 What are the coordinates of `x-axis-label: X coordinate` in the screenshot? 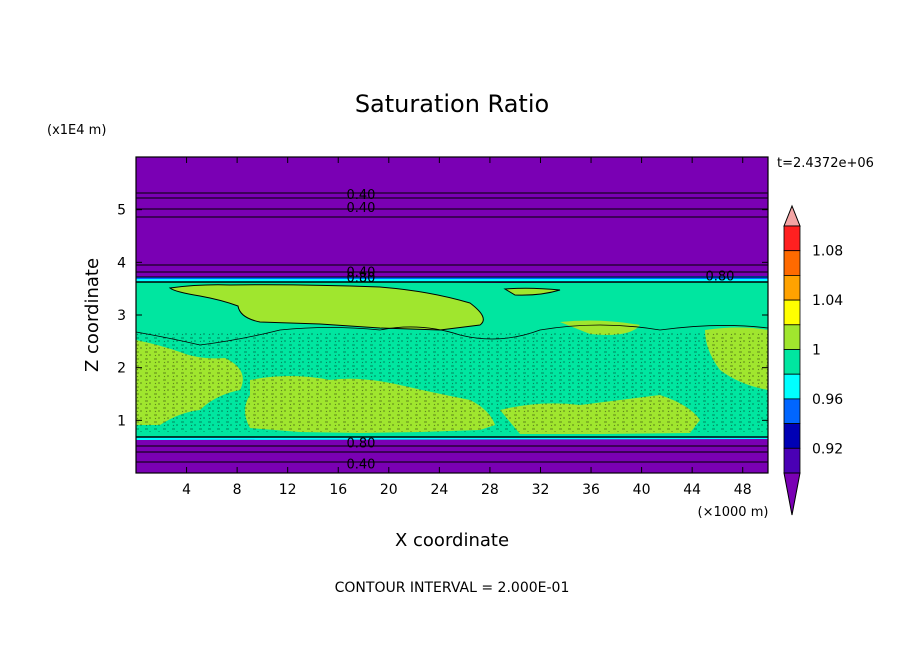 It's located at (452, 540).